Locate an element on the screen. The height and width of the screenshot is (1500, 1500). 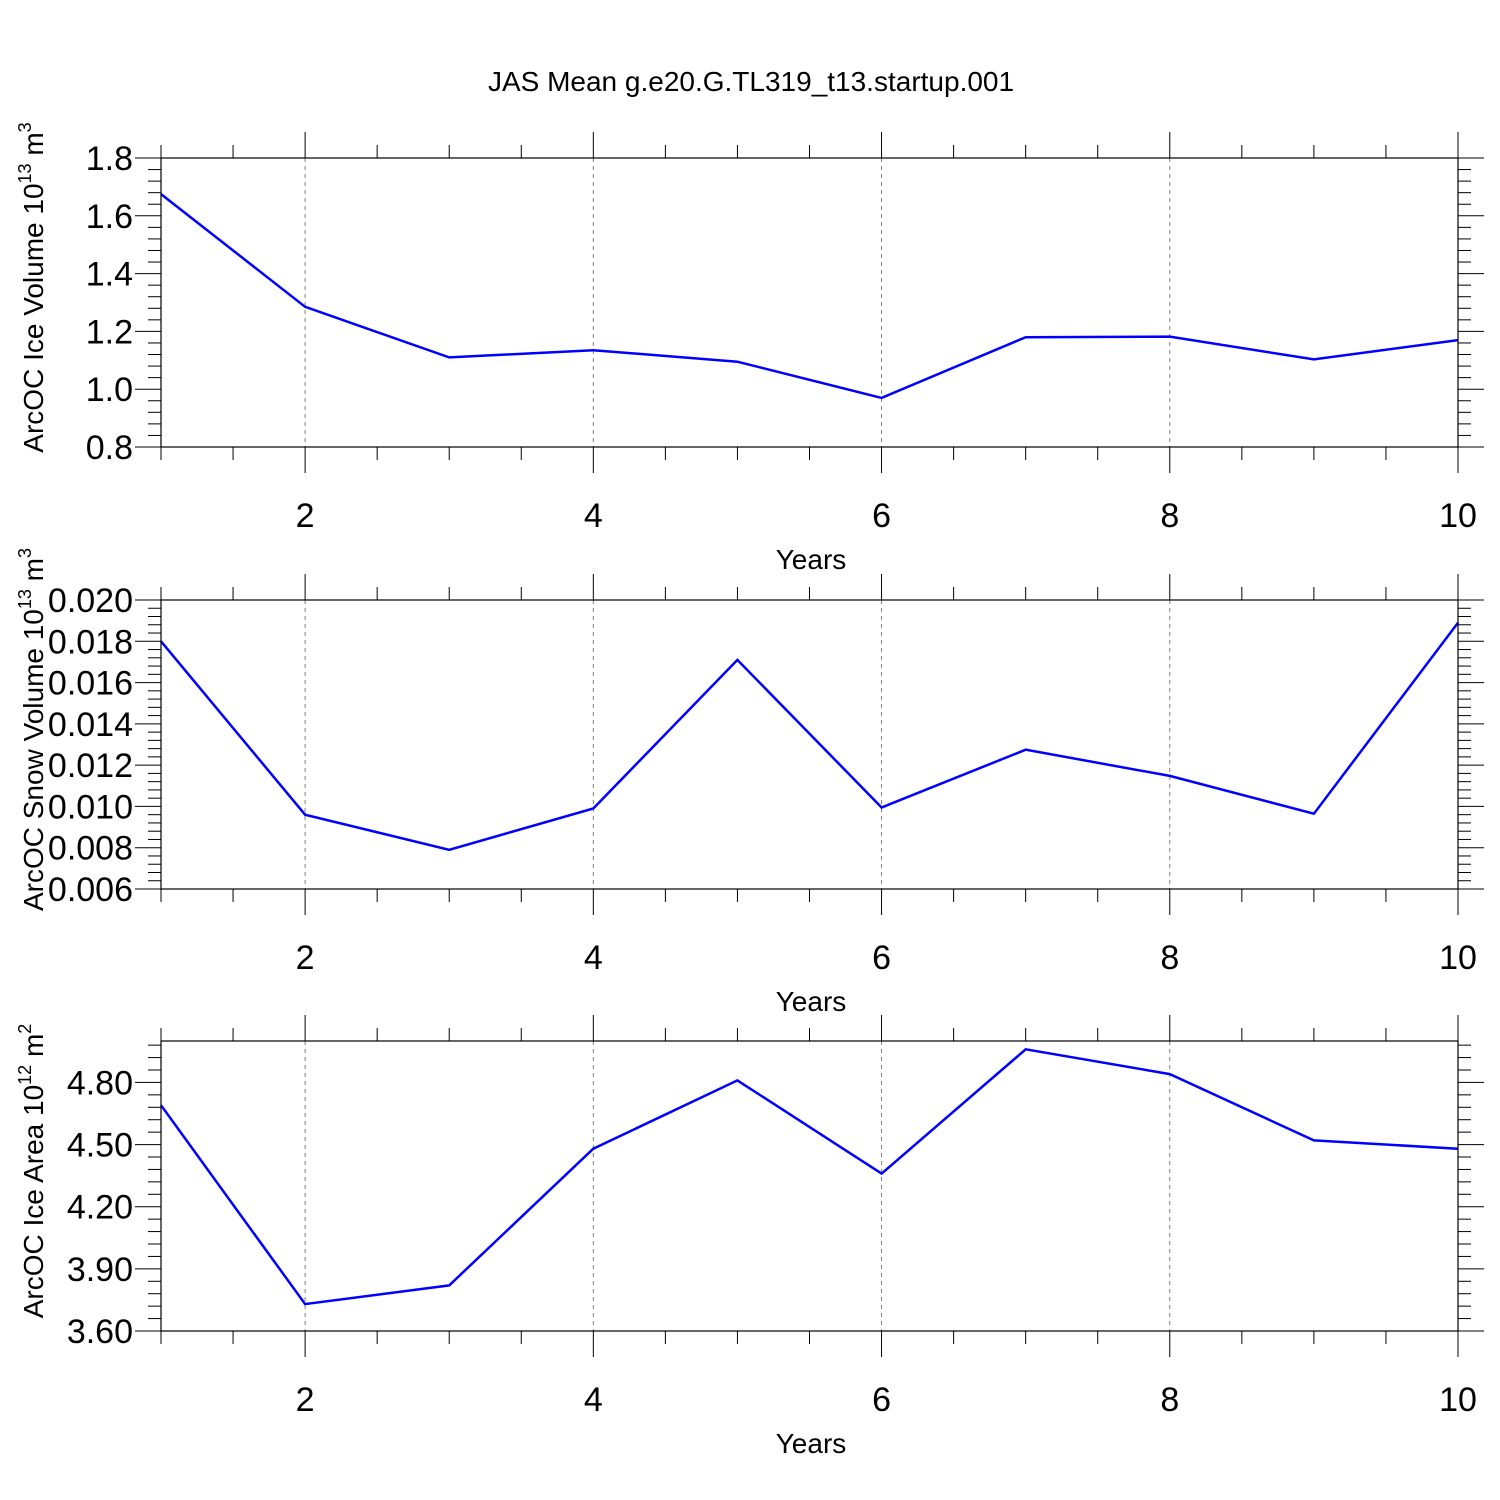
y-axis-label-text: ArcOC Ice Area 10 is located at coordinates (33, 1201).